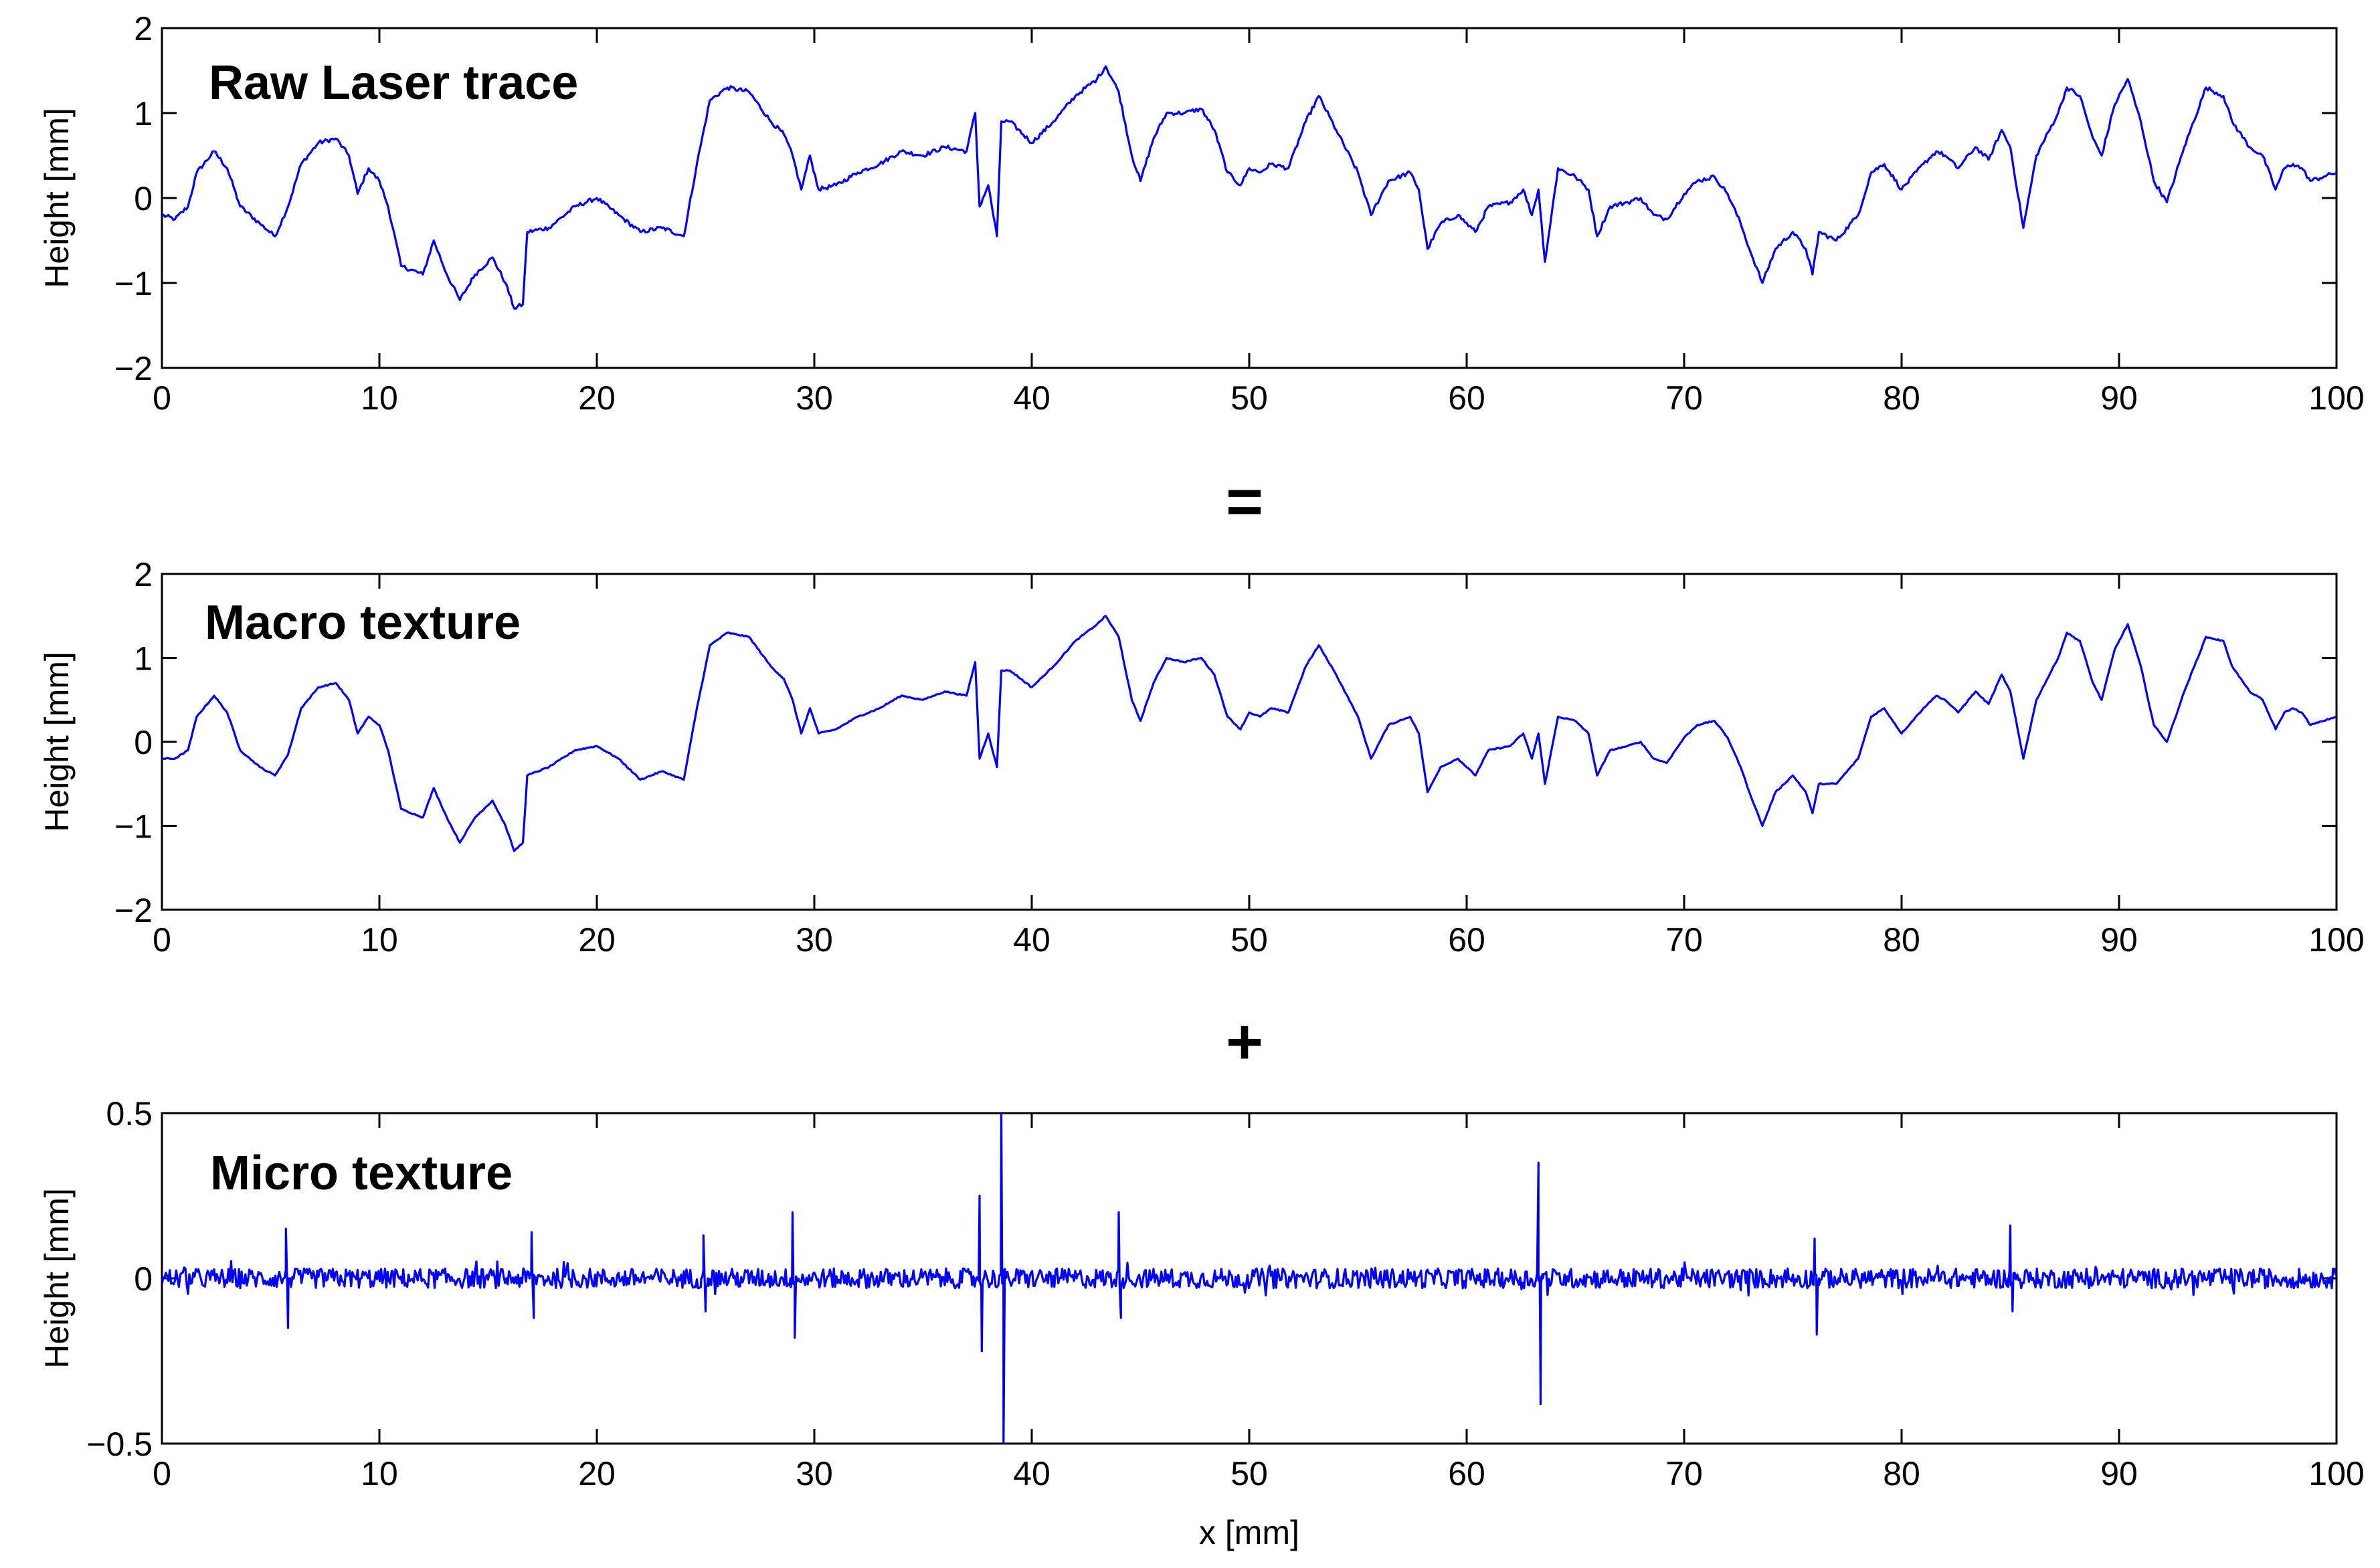  I want to click on equals-operator: =, so click(1244, 501).